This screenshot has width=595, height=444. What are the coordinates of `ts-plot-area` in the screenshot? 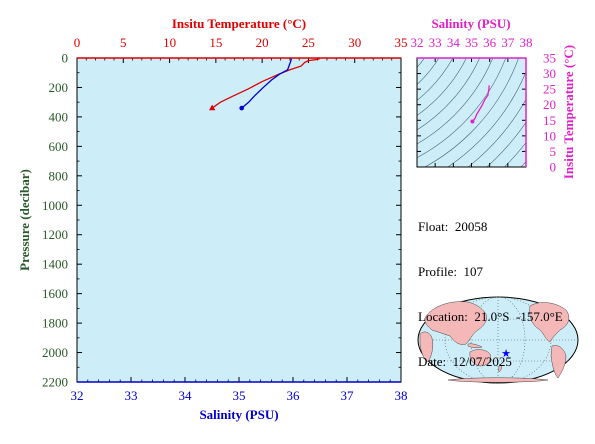 It's located at (471, 112).